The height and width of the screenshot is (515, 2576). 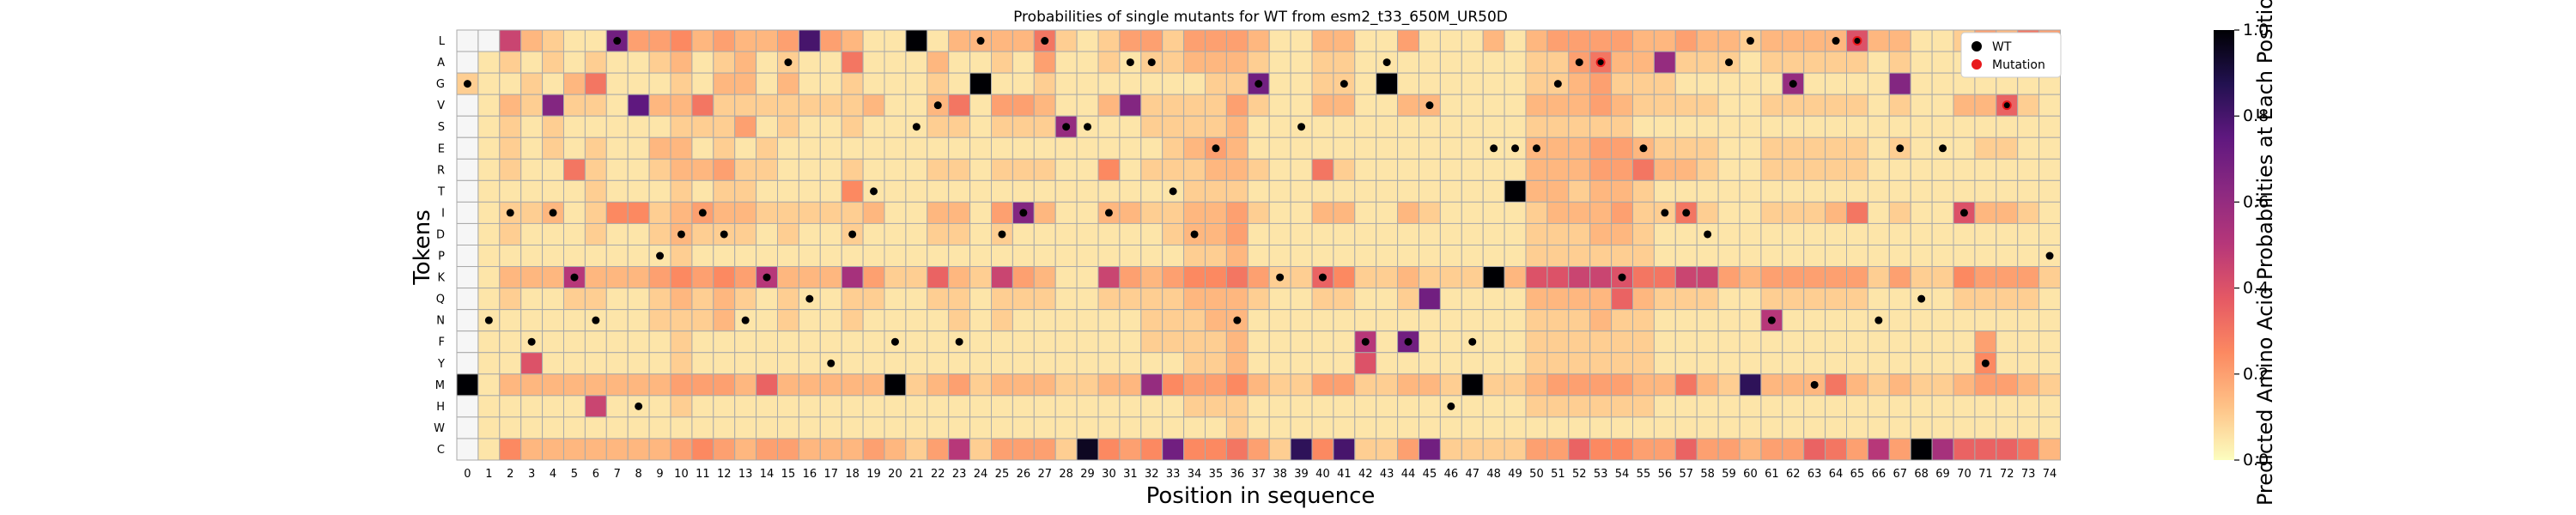 I want to click on x-axis-label: Position in sequence, so click(x=1261, y=496).